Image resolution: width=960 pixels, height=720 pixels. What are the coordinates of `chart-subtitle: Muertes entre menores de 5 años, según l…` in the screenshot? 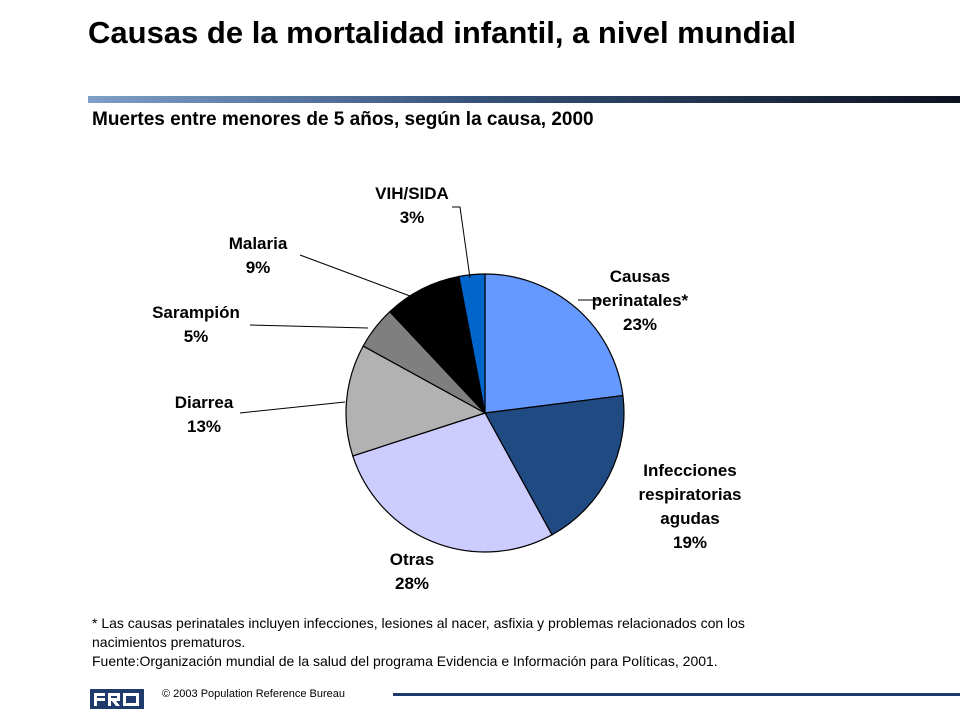 It's located at (343, 119).